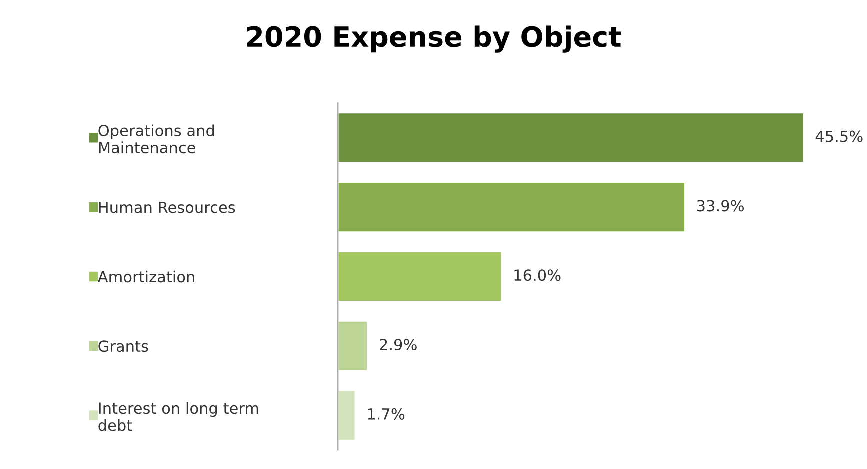  Describe the element at coordinates (178, 417) in the screenshot. I see `y-tick-label: Interest on long term debt` at that location.